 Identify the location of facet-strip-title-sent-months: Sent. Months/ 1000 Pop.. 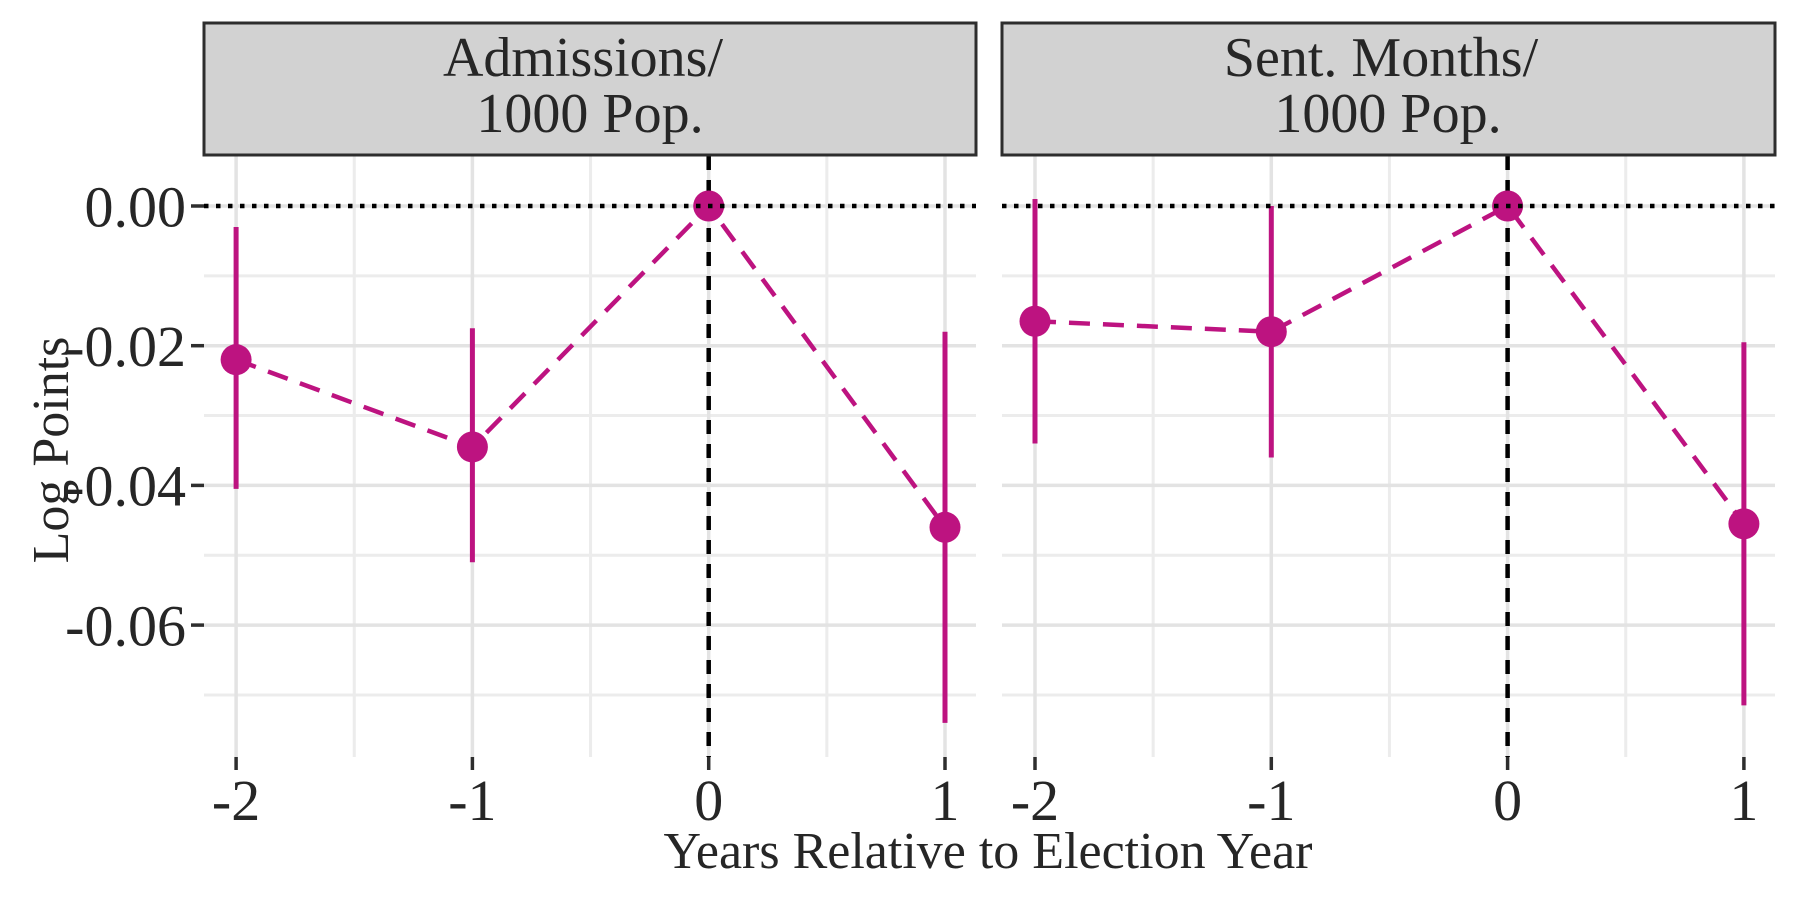
(1388, 86).